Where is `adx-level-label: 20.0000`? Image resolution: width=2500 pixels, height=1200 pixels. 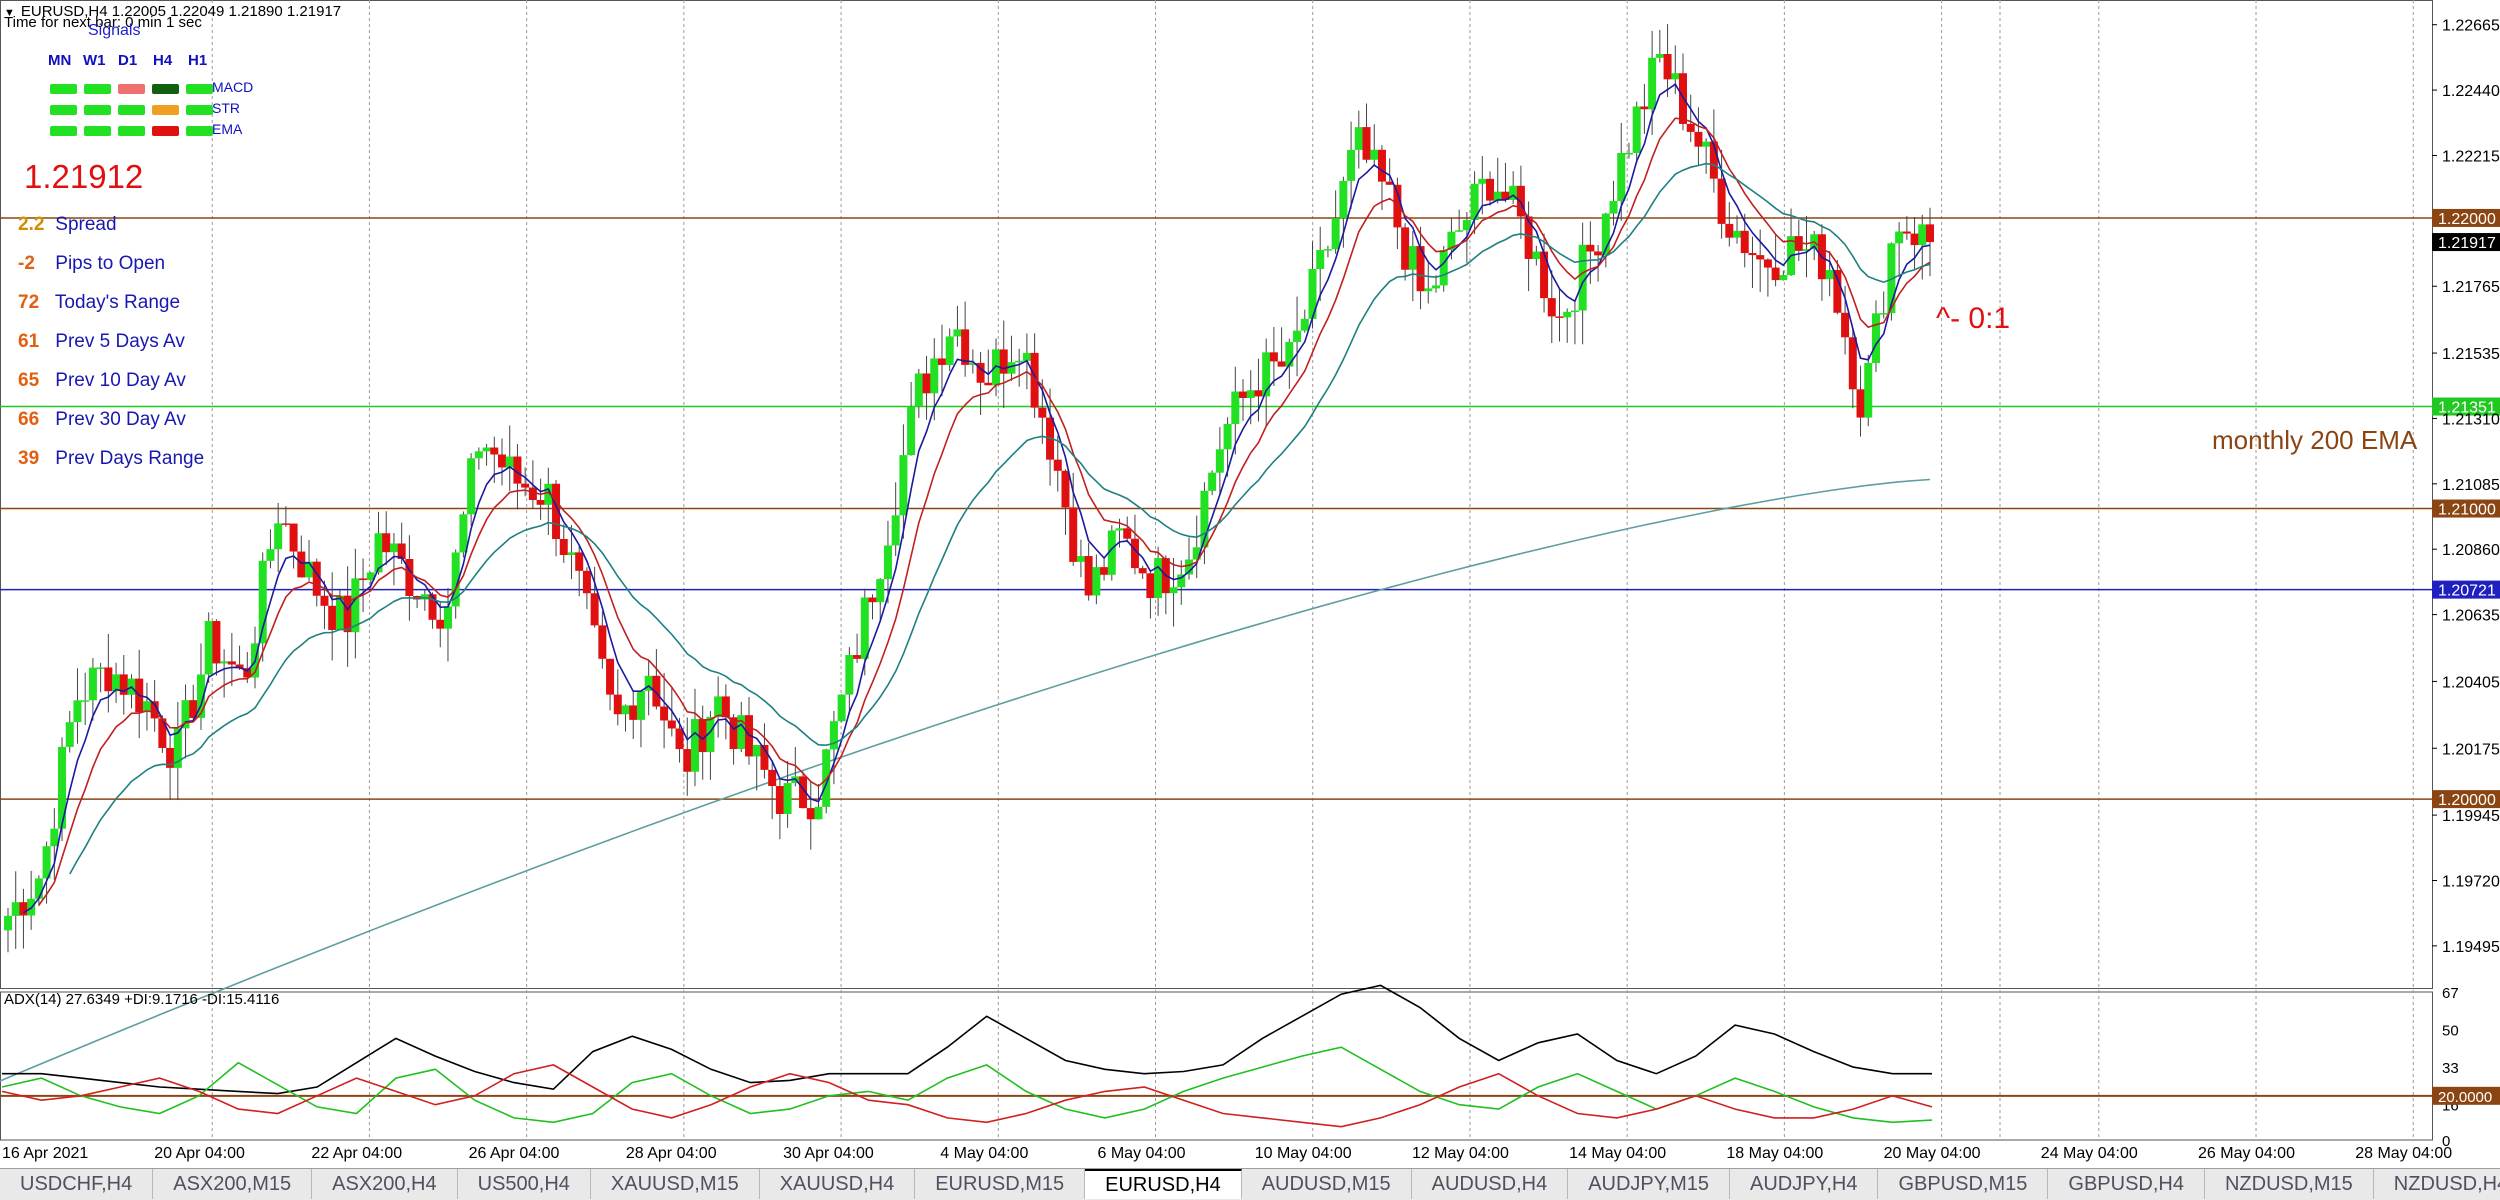
adx-level-label: 20.0000 is located at coordinates (2465, 1097).